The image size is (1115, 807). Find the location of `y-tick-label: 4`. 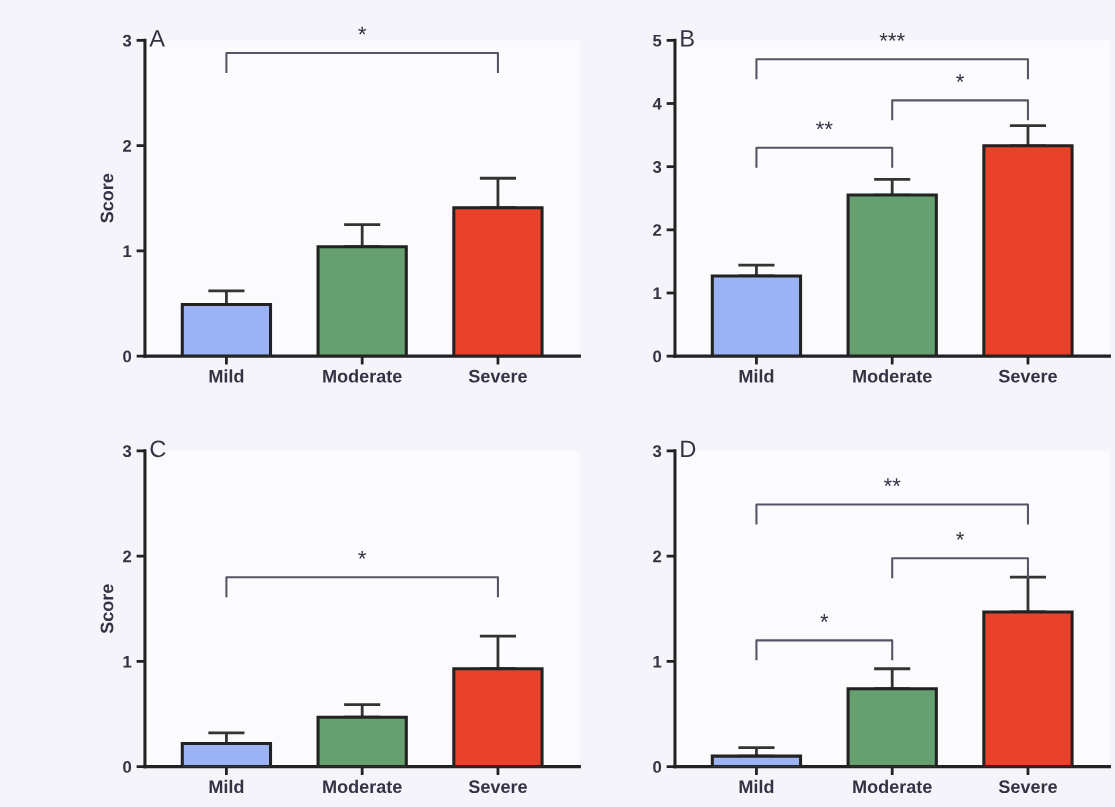

y-tick-label: 4 is located at coordinates (657, 104).